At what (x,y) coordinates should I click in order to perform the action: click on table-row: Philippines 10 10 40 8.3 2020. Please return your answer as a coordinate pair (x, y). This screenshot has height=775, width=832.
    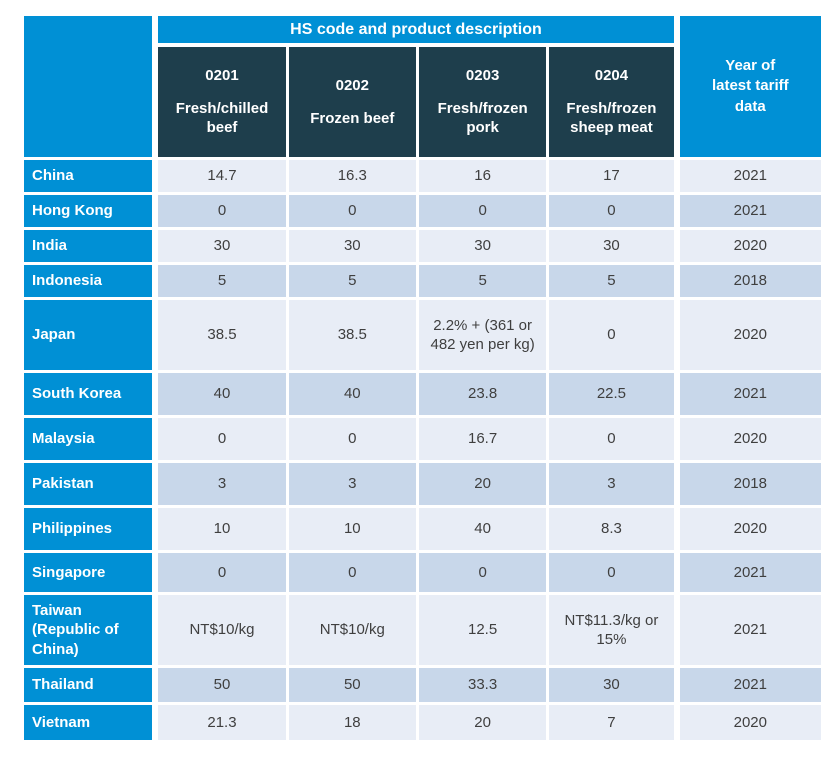
    Looking at the image, I should click on (422, 530).